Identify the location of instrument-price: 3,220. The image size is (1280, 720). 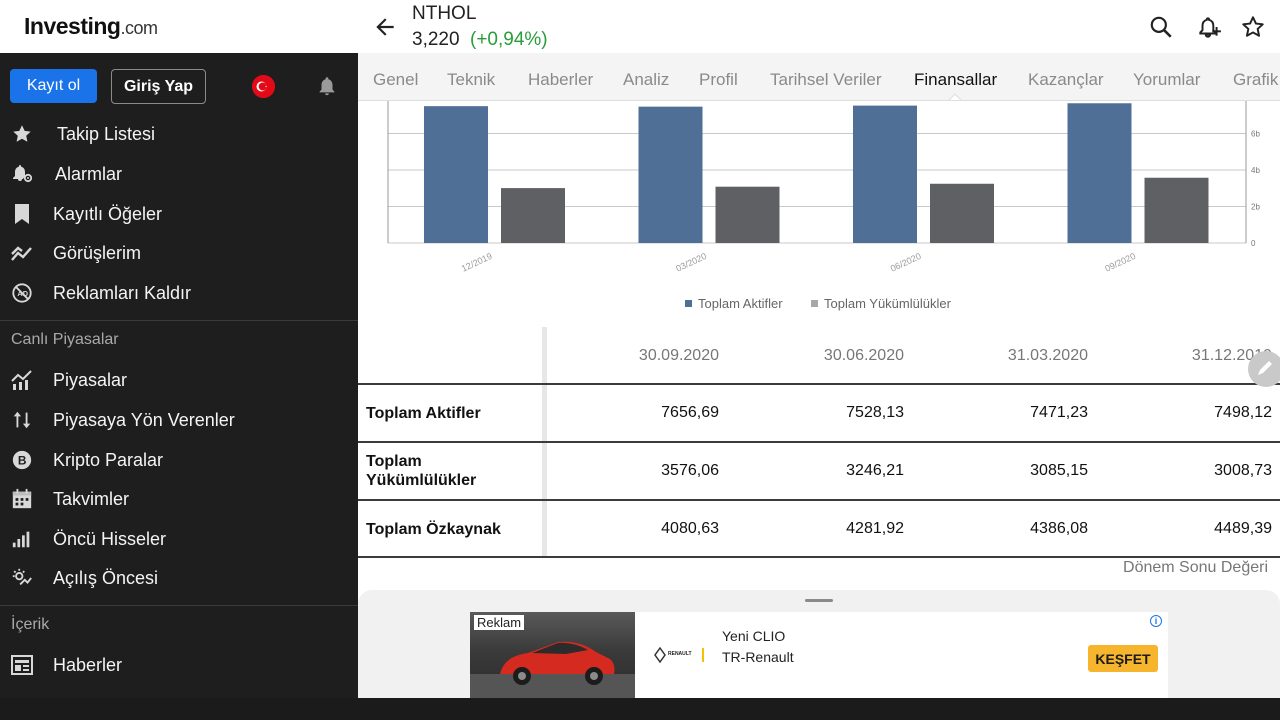
(436, 39).